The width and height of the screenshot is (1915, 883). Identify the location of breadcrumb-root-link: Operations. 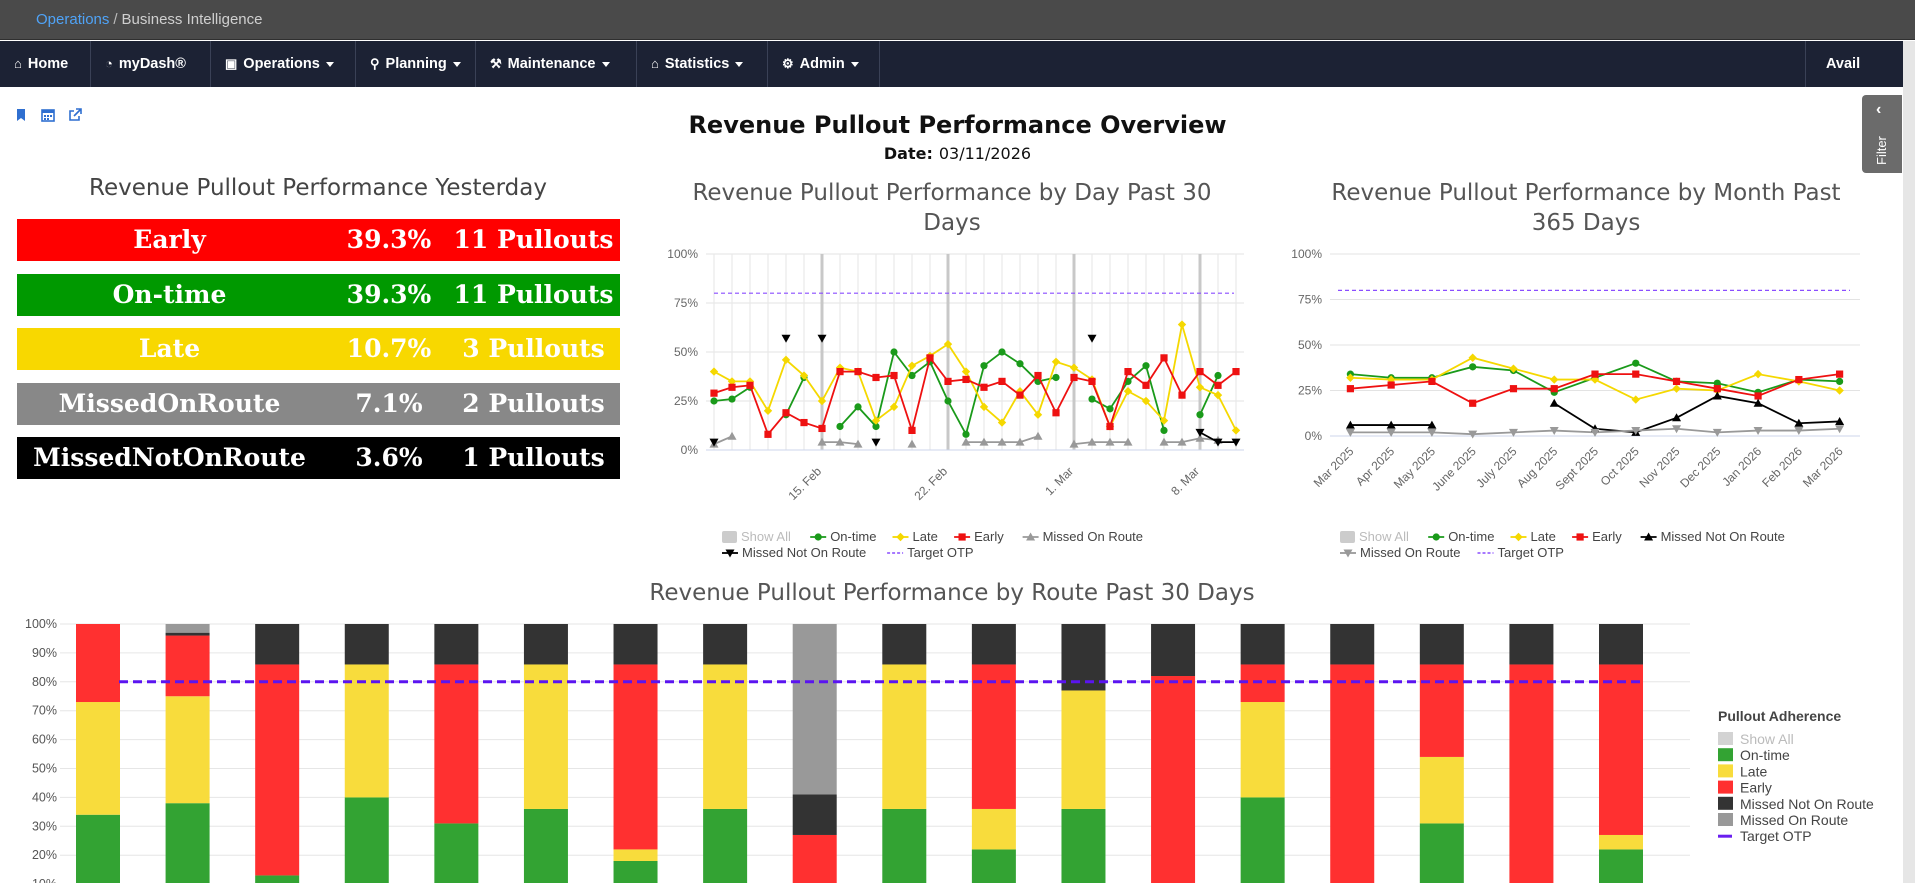
(73, 19).